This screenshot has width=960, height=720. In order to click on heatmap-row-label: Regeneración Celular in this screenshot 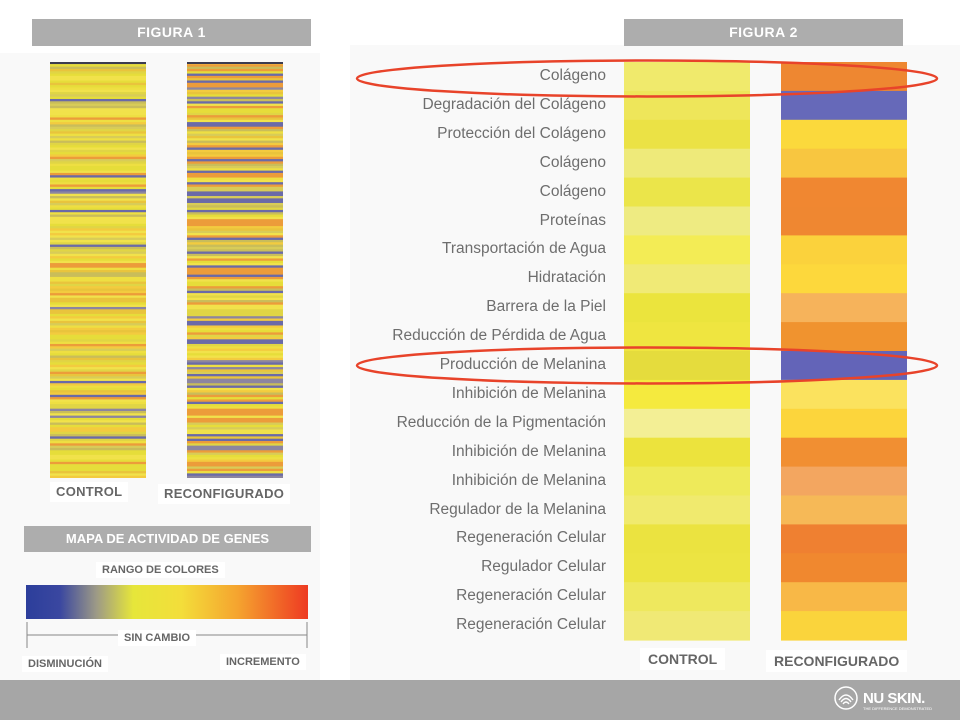, I will do `click(531, 596)`.